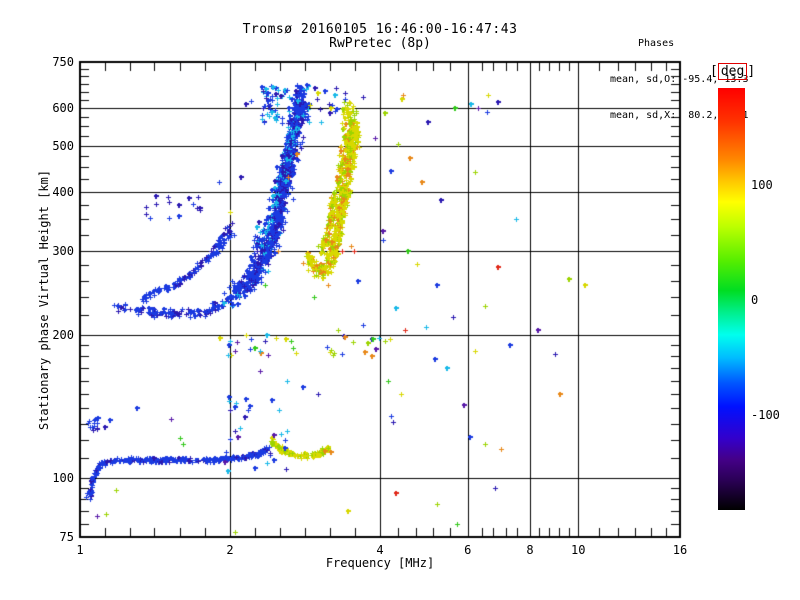  I want to click on colorbar-gradient, so click(731, 299).